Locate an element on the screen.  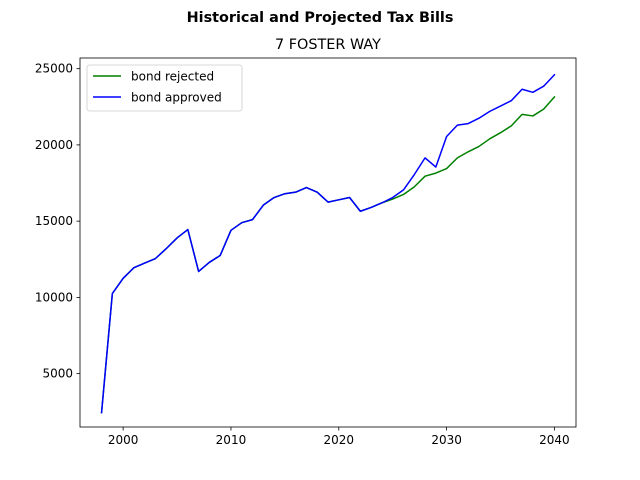
y-tick-label: 15000 is located at coordinates (54, 221).